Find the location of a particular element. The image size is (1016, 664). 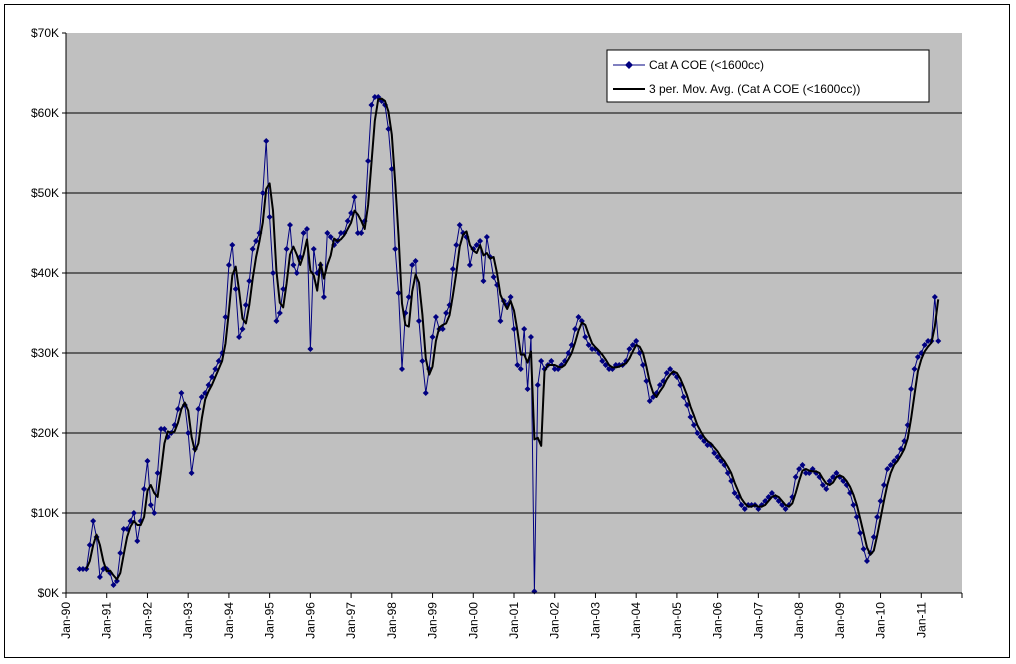

y-tick-label: $60K is located at coordinates (45, 113).